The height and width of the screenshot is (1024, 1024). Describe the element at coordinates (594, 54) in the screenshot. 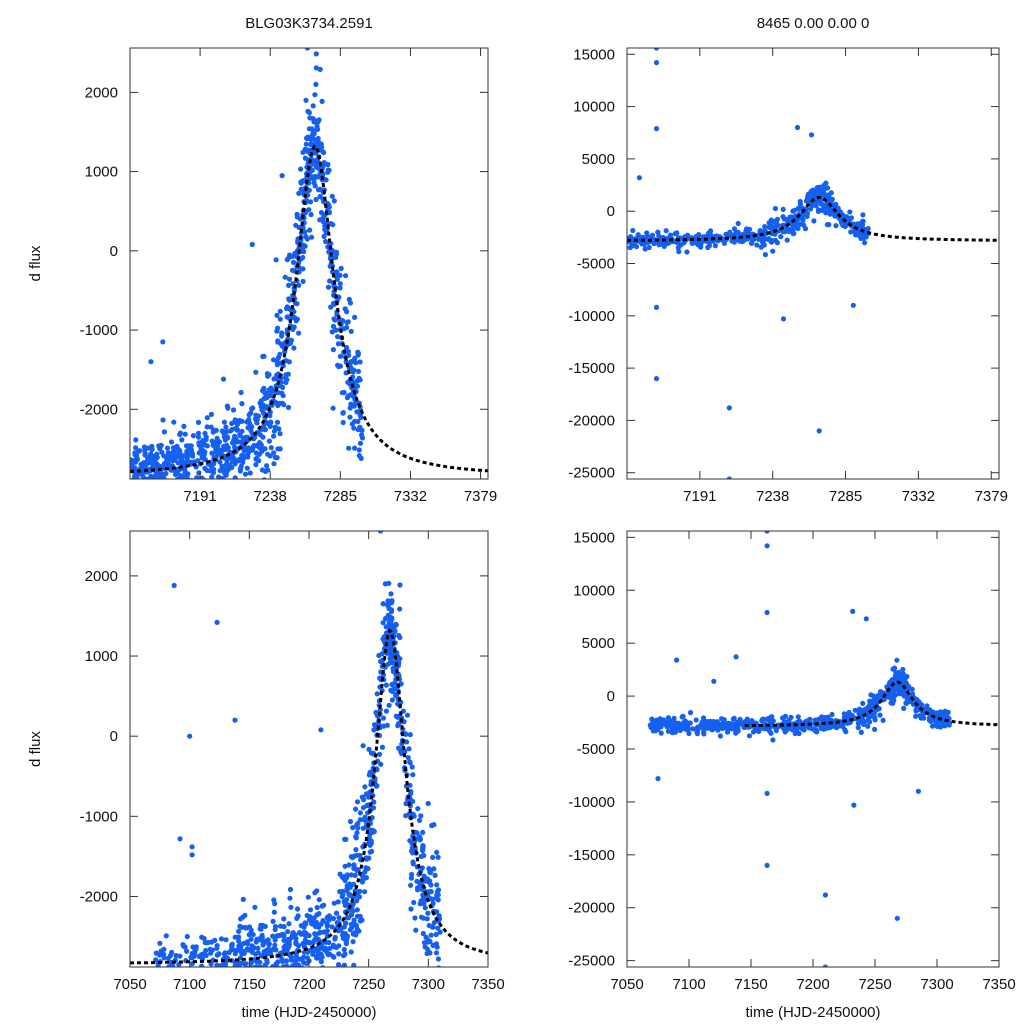

I see `y-tick-label: 15000` at that location.